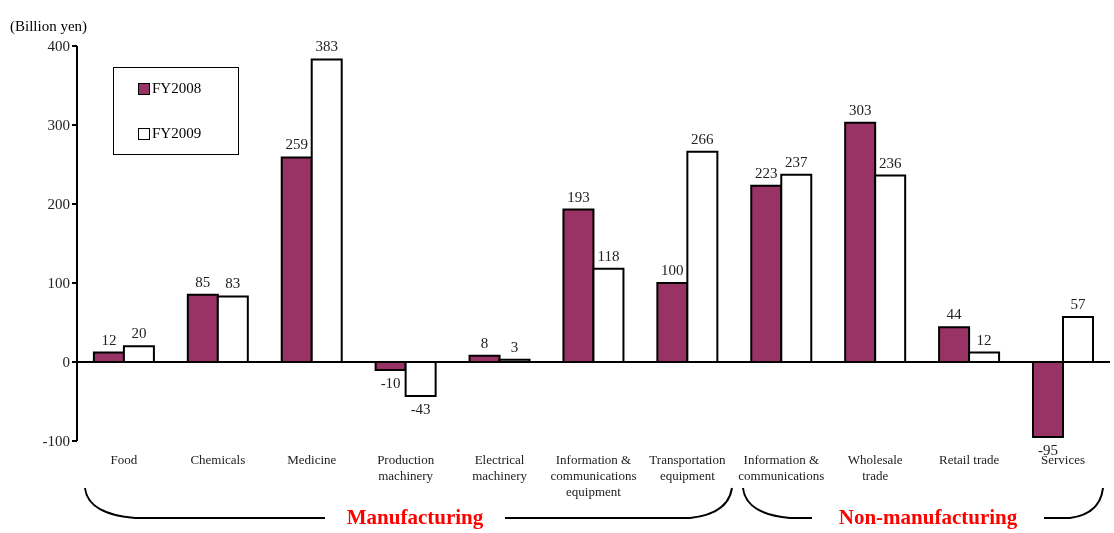 Image resolution: width=1114 pixels, height=533 pixels. What do you see at coordinates (1078, 303) in the screenshot?
I see `data-label: 57` at bounding box center [1078, 303].